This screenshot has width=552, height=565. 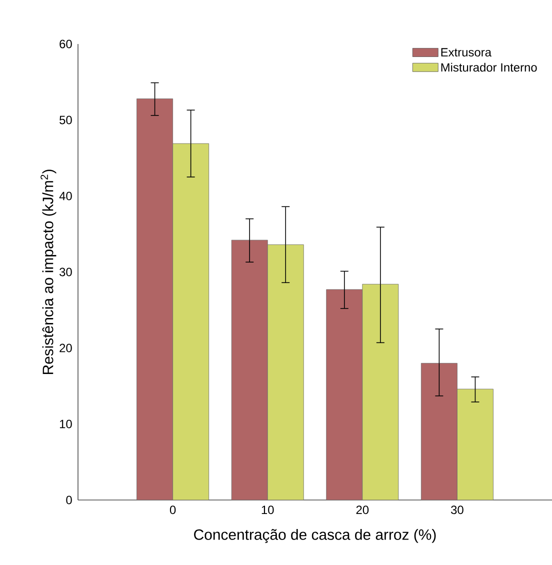 I want to click on x-tick-label: 30, so click(x=457, y=510).